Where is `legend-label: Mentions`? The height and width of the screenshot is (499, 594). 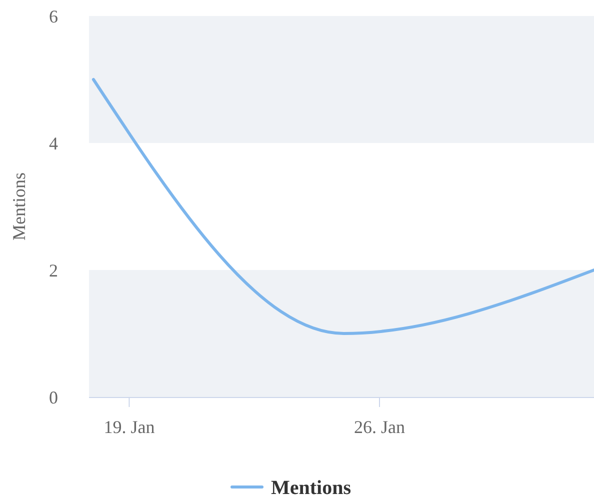 legend-label: Mentions is located at coordinates (311, 488).